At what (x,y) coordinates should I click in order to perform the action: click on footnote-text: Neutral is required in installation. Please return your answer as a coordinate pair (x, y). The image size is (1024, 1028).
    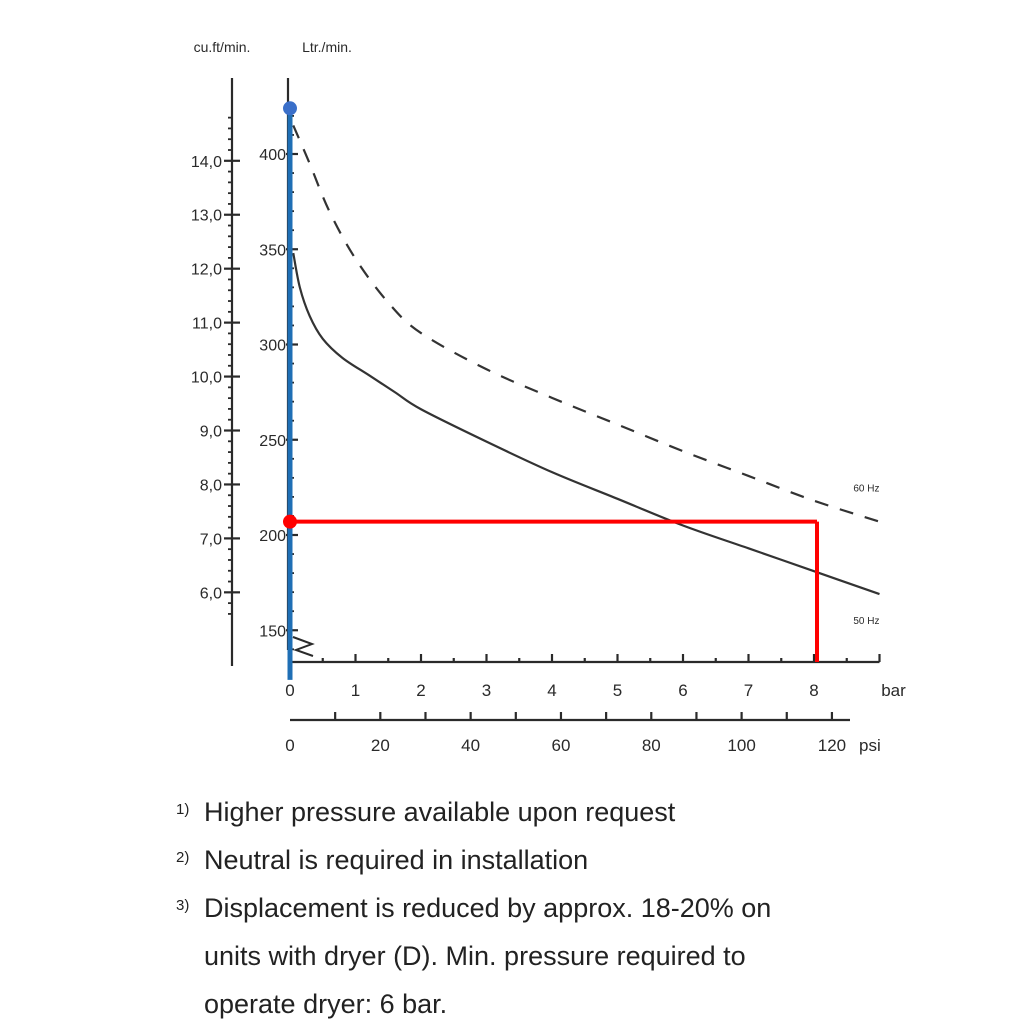
    Looking at the image, I should click on (396, 860).